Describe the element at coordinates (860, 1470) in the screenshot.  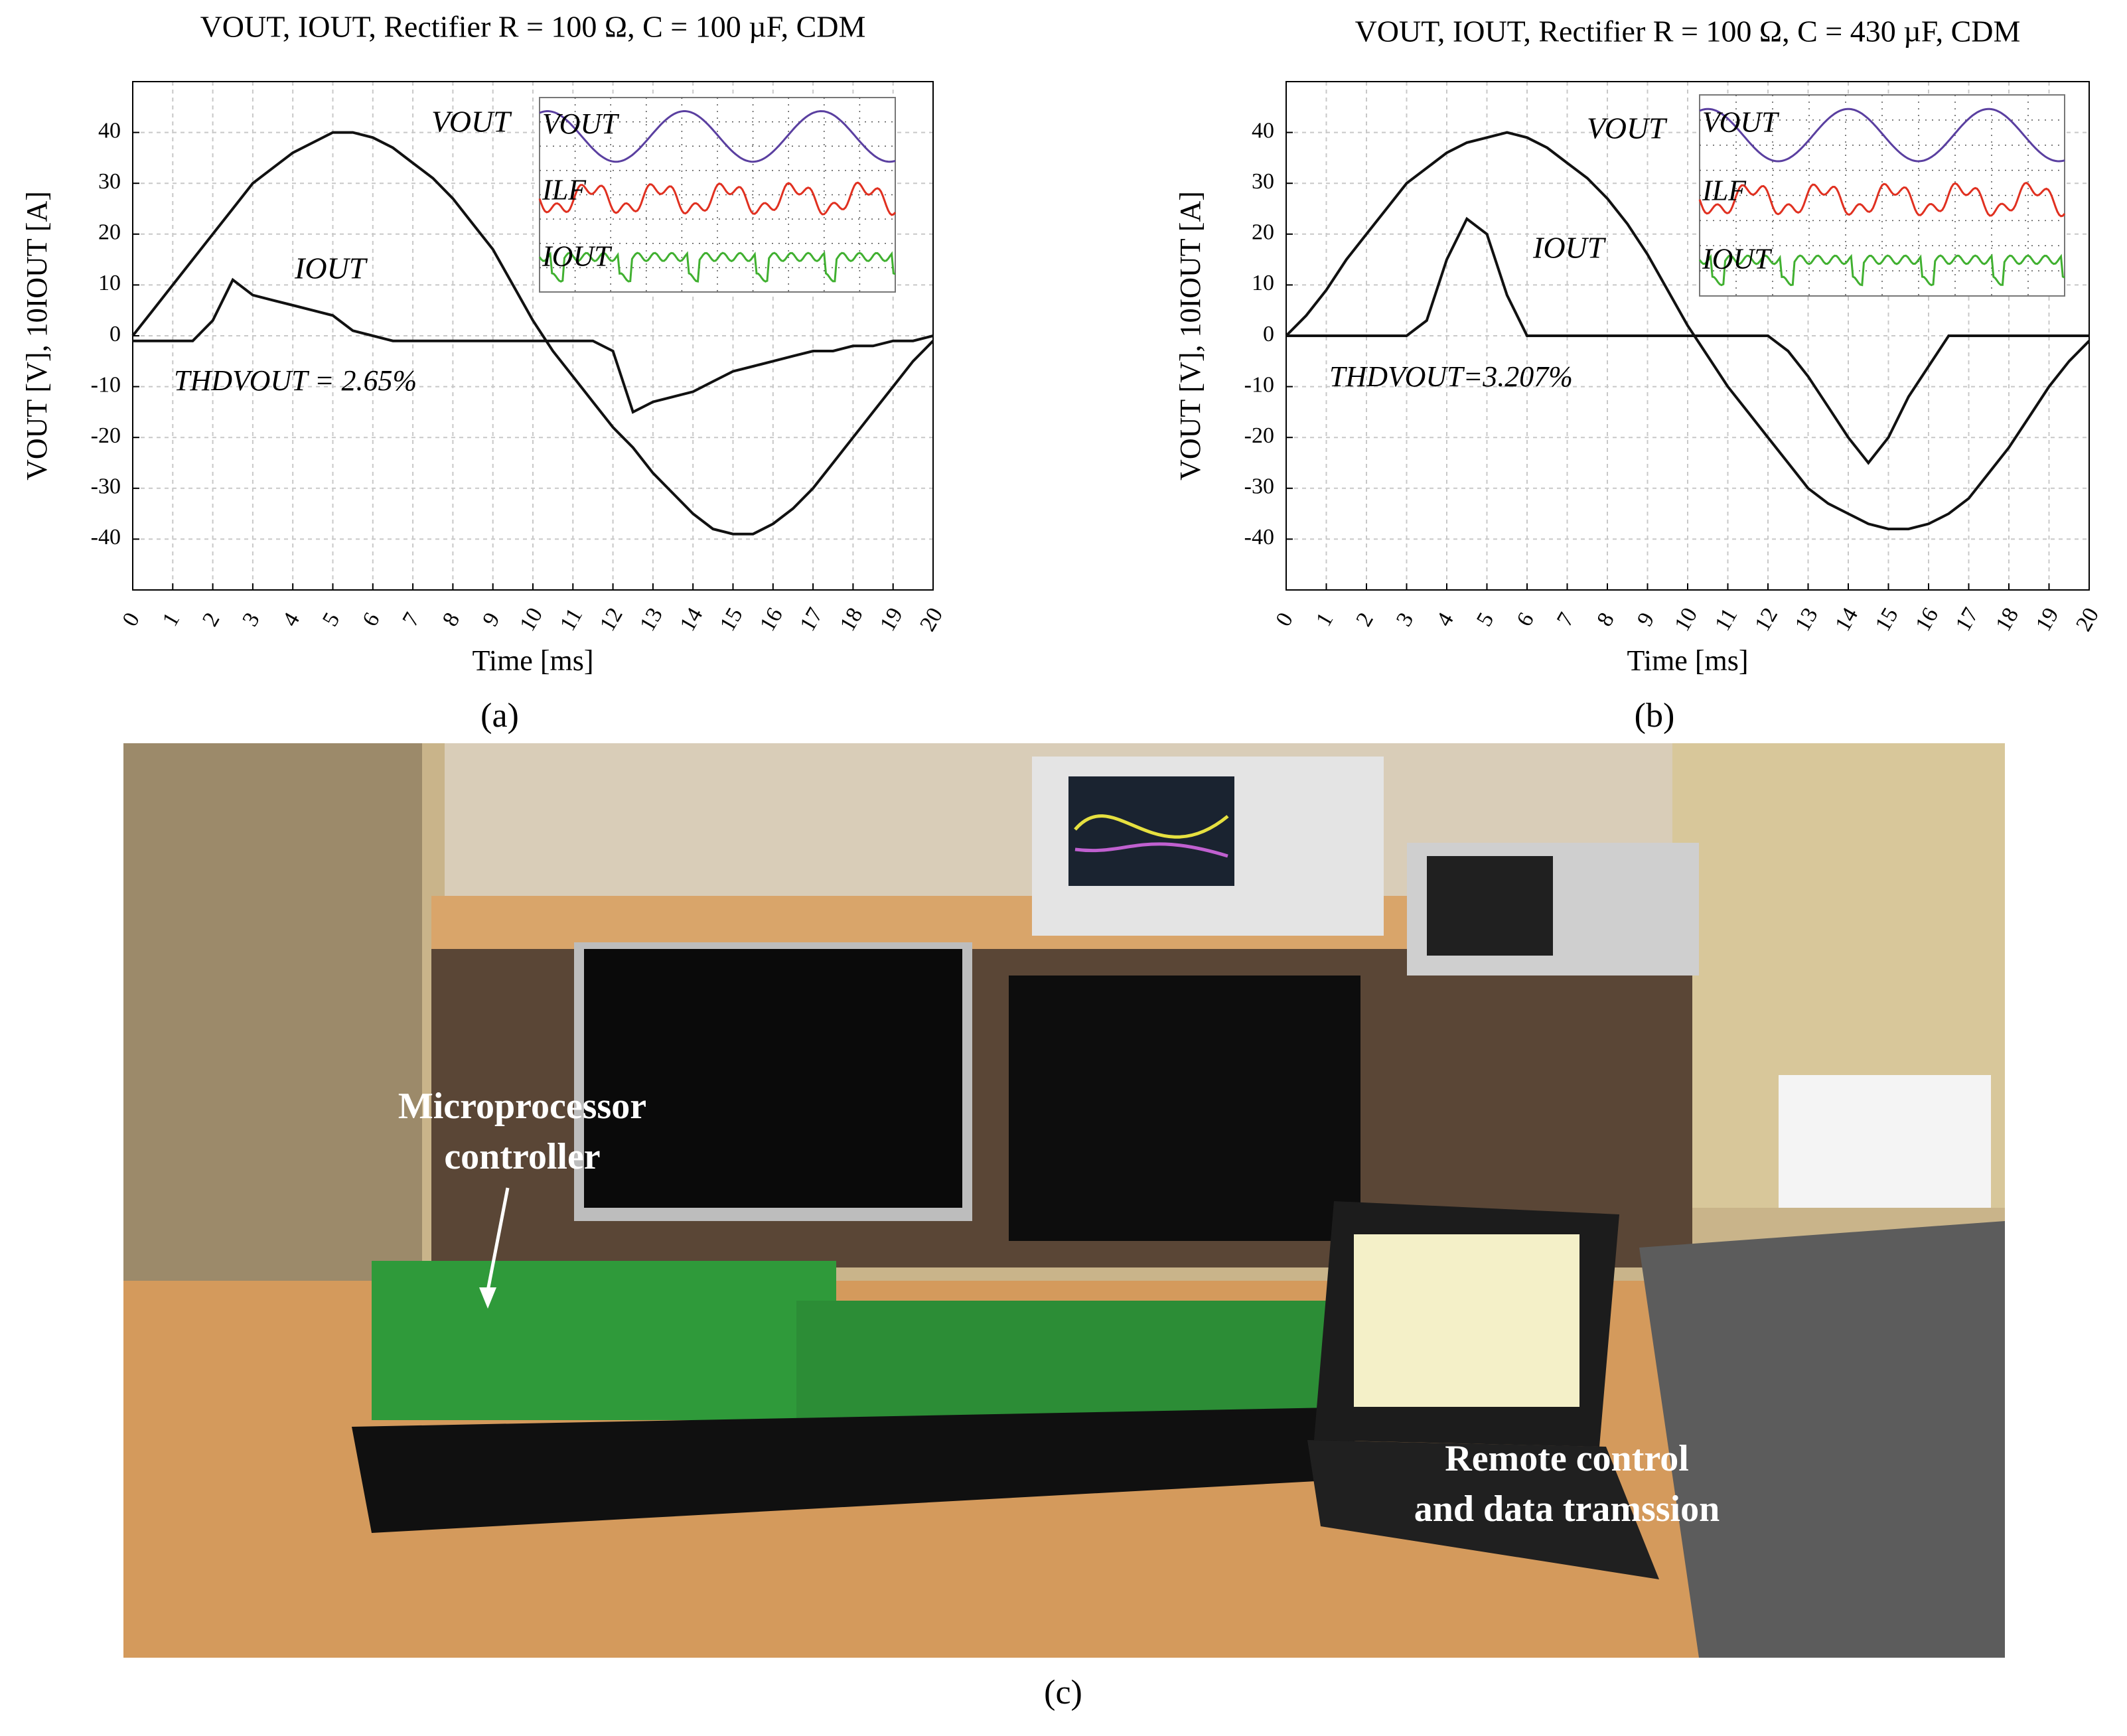
I see `enclosure` at that location.